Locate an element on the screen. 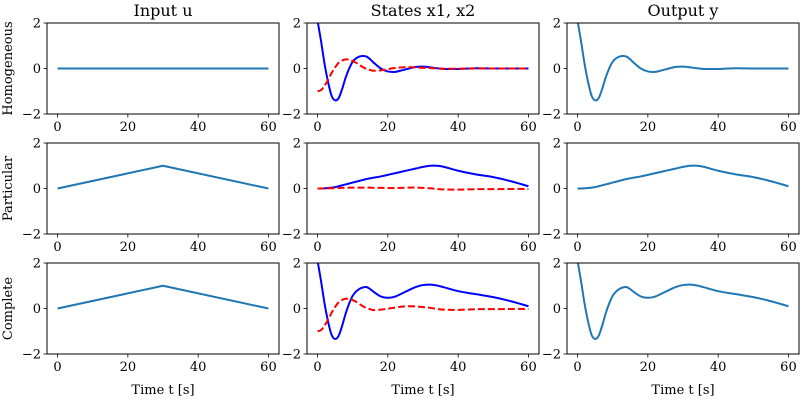 Image resolution: width=800 pixels, height=404 pixels. row-label: Particular is located at coordinates (8, 188).